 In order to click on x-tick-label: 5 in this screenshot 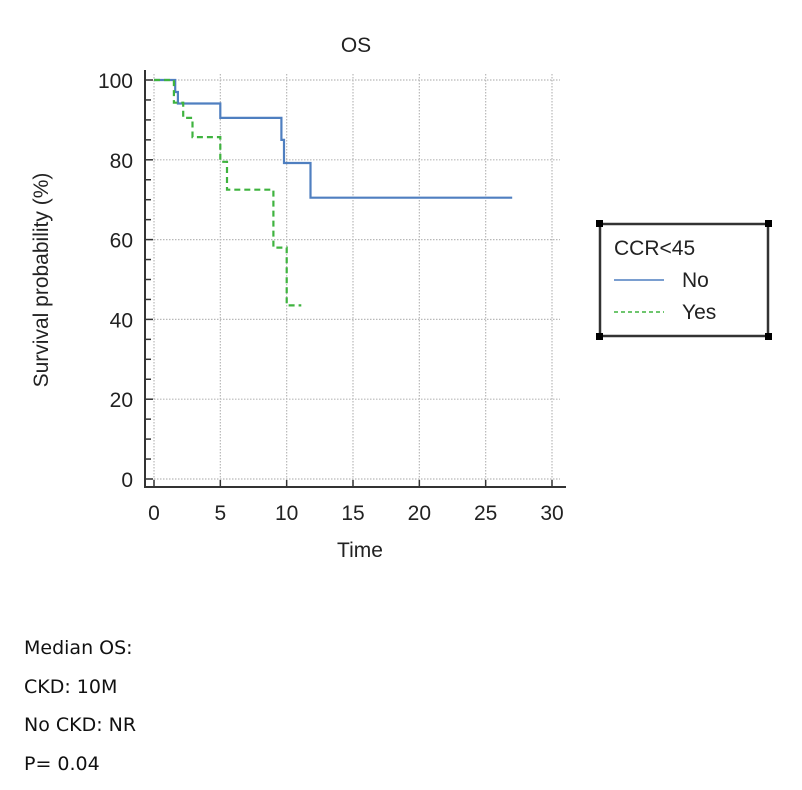, I will do `click(220, 513)`.